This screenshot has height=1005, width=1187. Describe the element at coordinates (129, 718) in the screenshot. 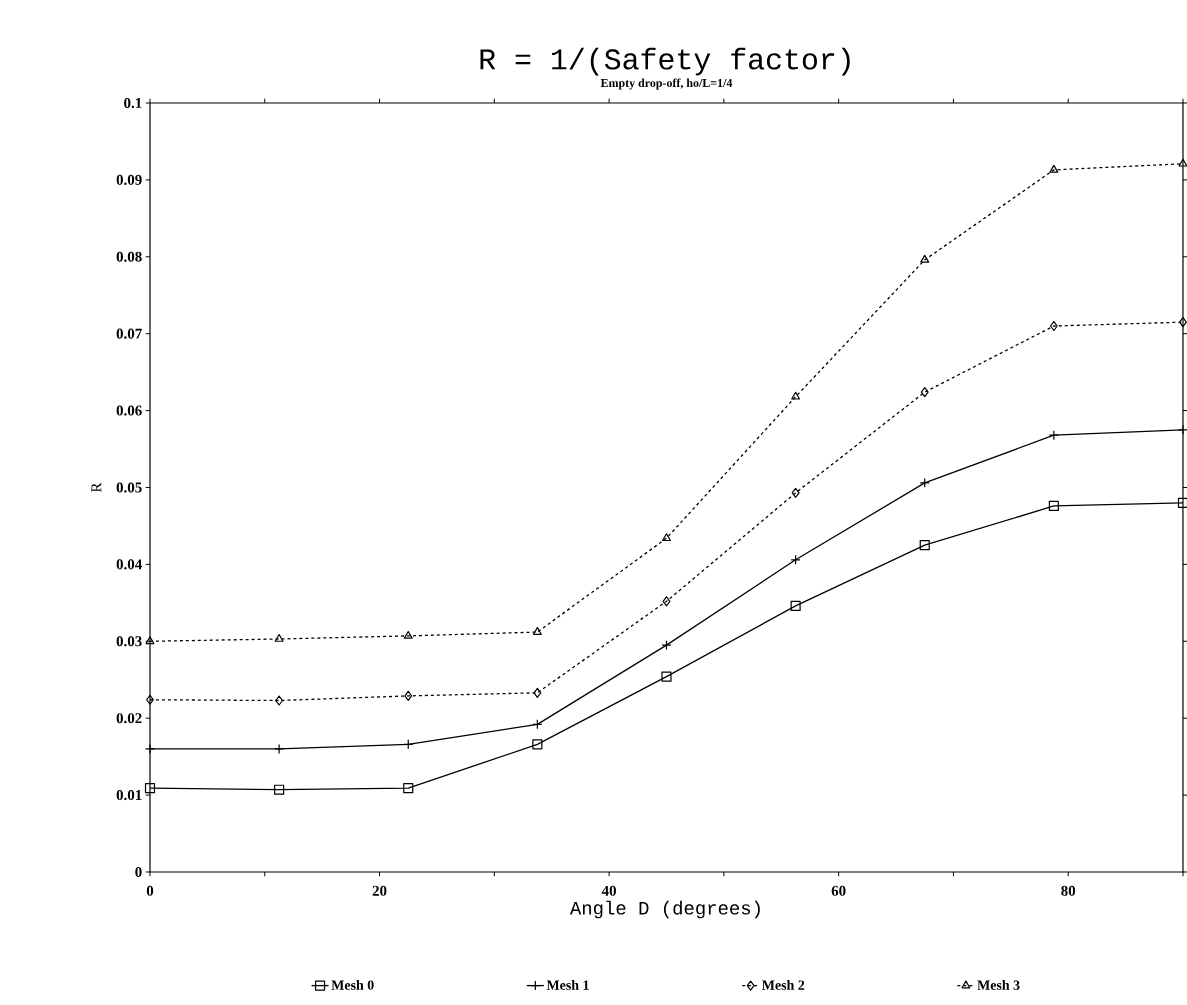

I see `y-tick-label: 0.02` at that location.